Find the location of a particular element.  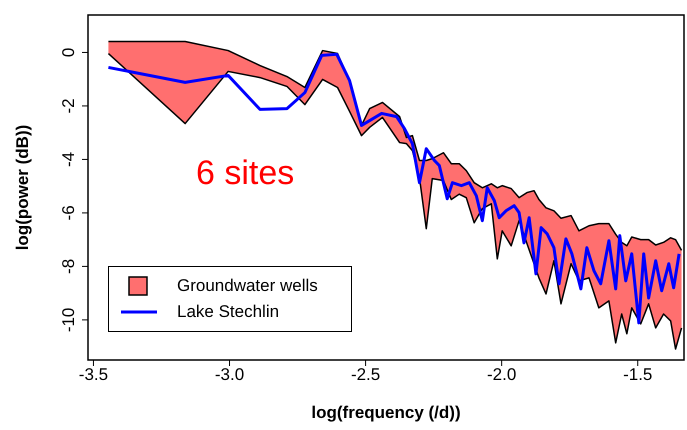

y-tick-label: -8 is located at coordinates (68, 266).